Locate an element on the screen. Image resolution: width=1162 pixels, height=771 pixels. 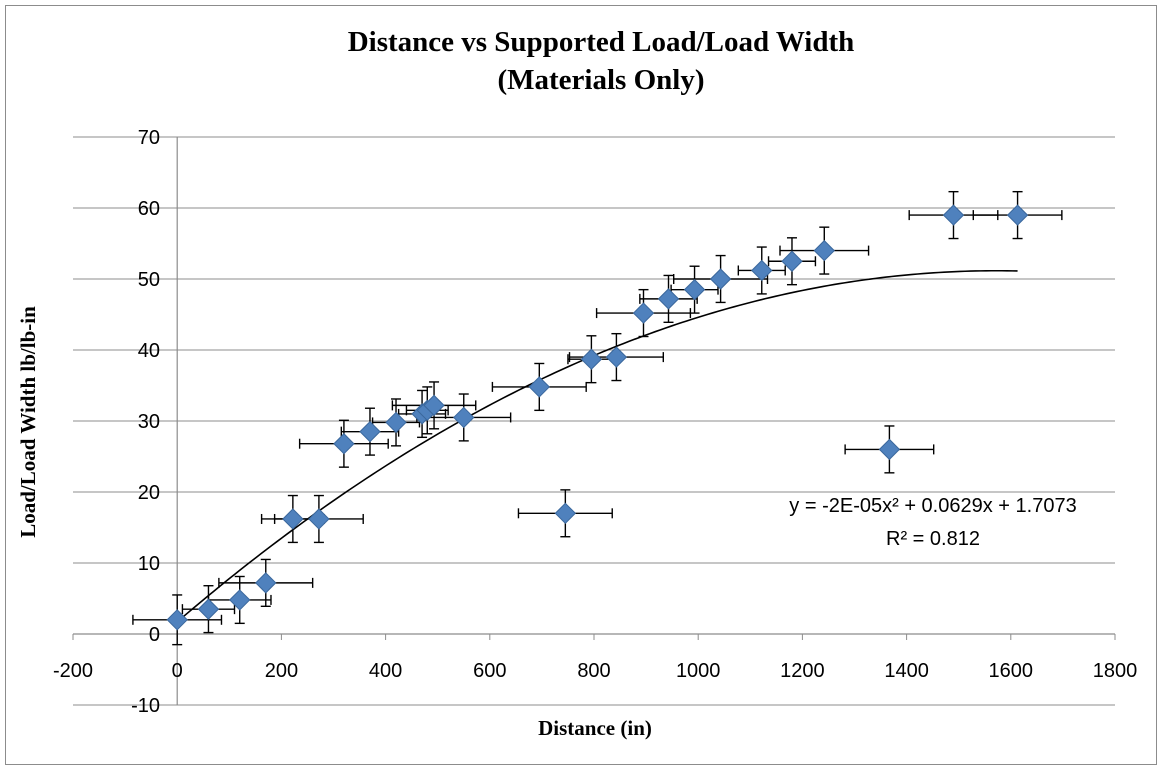
x-tick-label: 1800 is located at coordinates (1115, 671).